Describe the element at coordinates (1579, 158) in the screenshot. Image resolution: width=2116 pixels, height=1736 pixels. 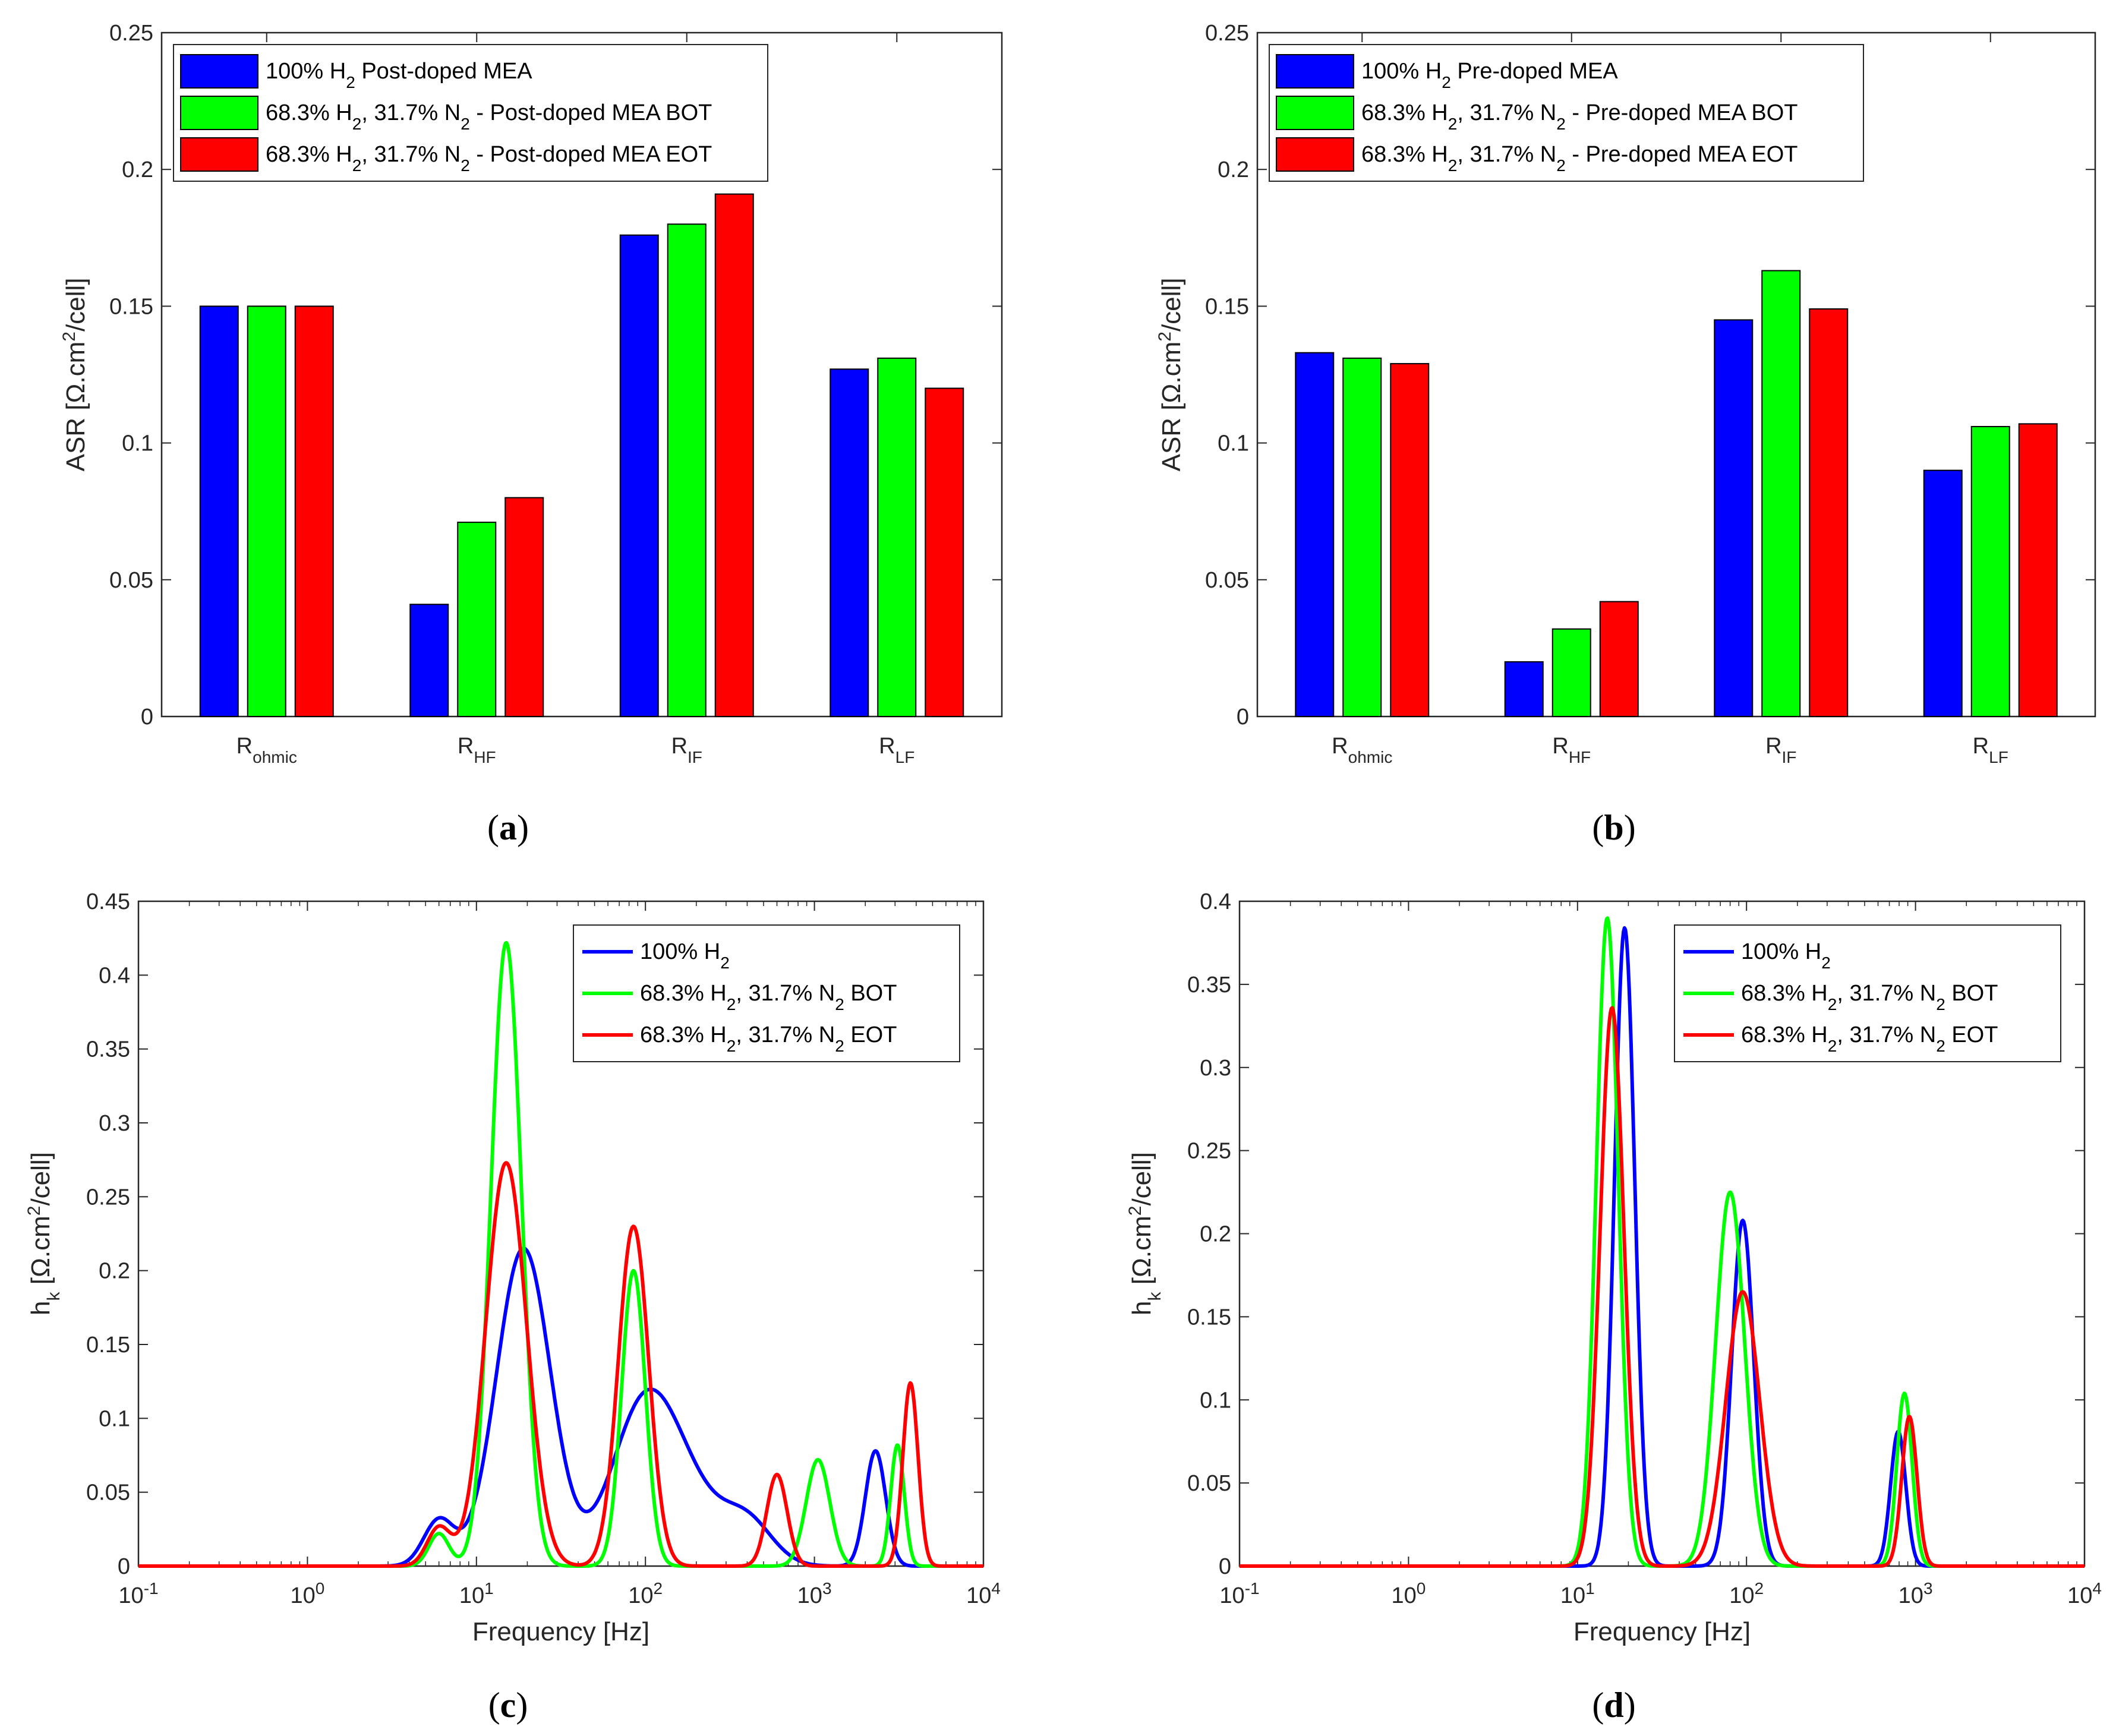
I see `legend-label: 68.3% H2, 31.7% N2 - Pre-doped MEA EOT` at that location.